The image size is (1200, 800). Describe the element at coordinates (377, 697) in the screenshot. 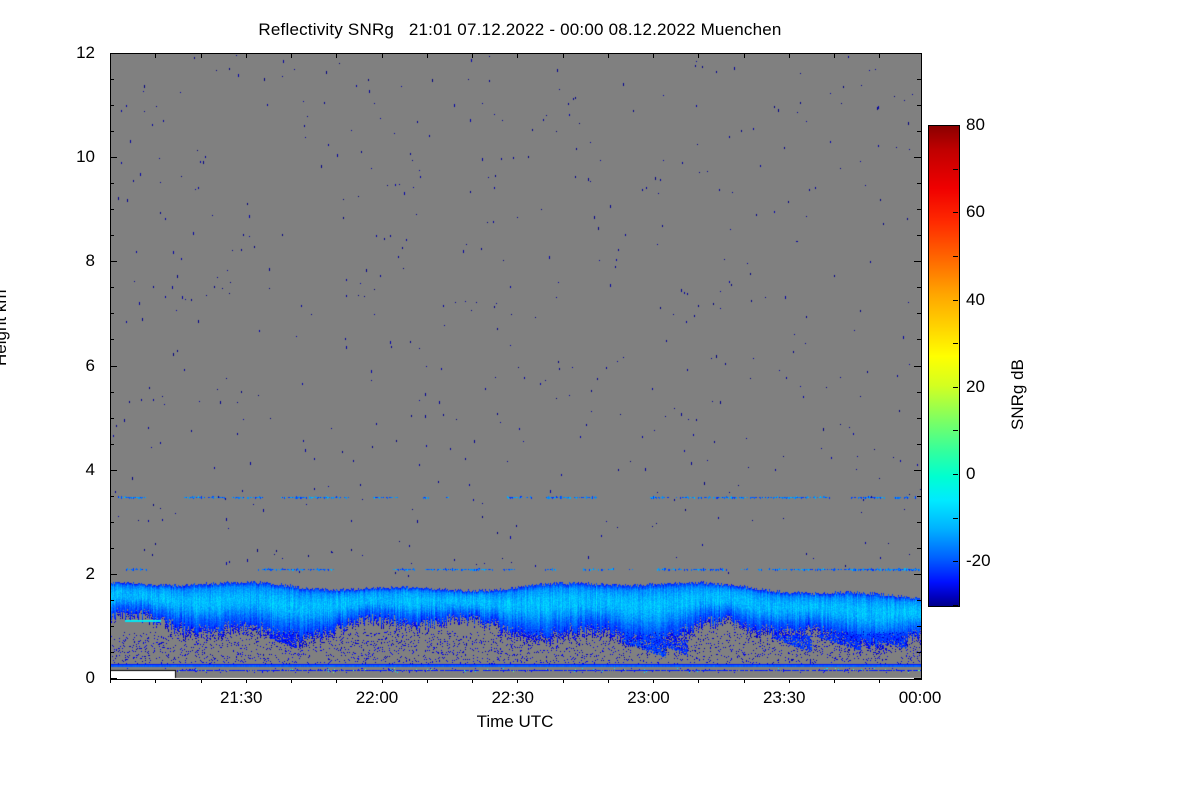

I see `x-tick-label: 22:00` at that location.